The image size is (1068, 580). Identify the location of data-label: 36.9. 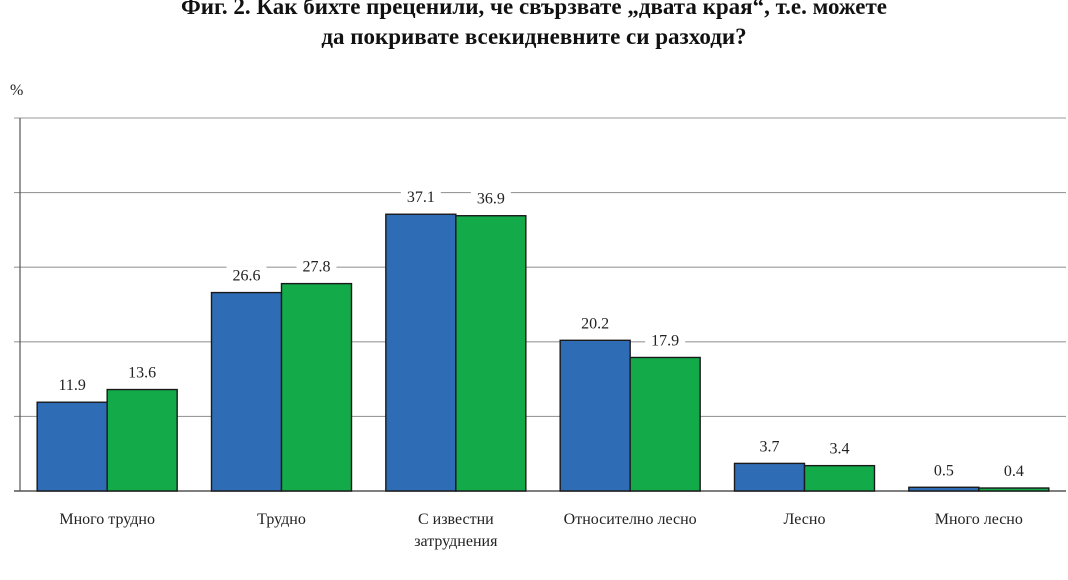
(491, 199).